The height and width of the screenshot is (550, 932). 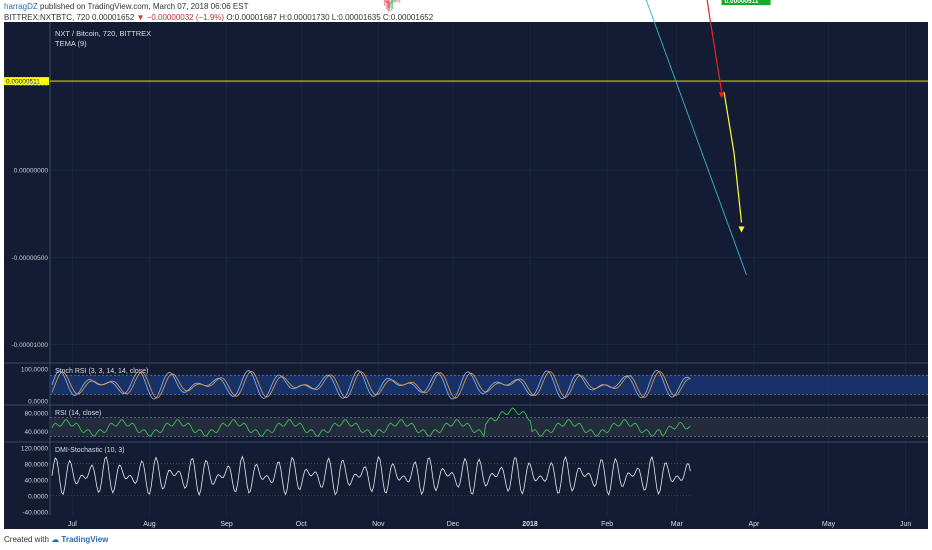 I want to click on y-tick-label: -0.00000500, so click(x=29, y=258).